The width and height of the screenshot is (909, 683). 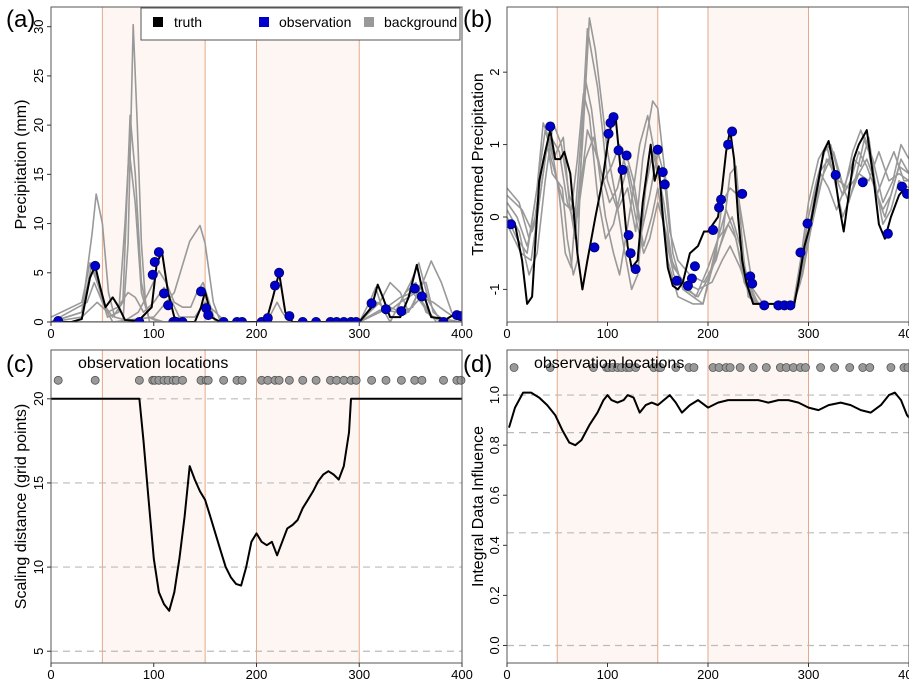 I want to click on y-tick-label: 0.4, so click(x=494, y=545).